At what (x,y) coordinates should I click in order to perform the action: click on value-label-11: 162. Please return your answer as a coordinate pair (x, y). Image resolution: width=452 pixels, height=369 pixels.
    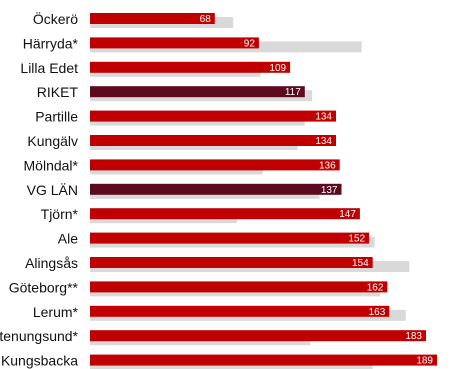
    Looking at the image, I should click on (375, 287).